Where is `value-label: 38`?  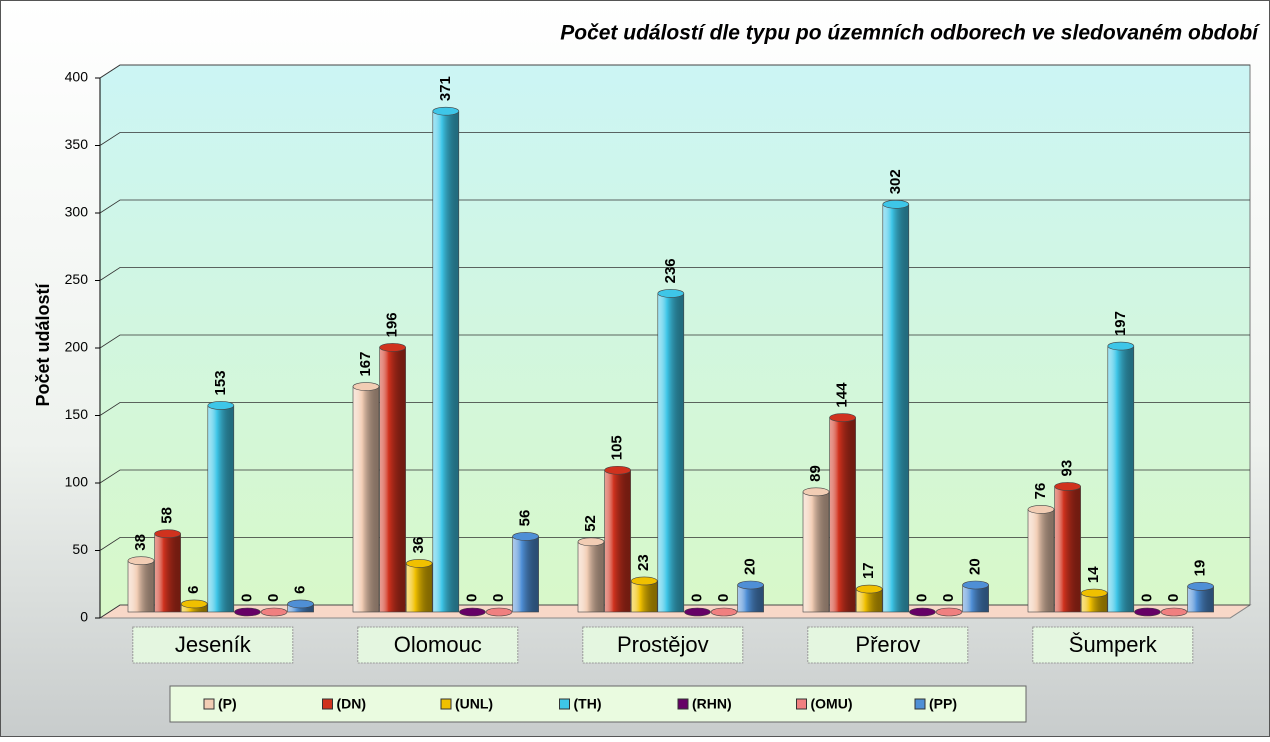
value-label: 38 is located at coordinates (140, 542).